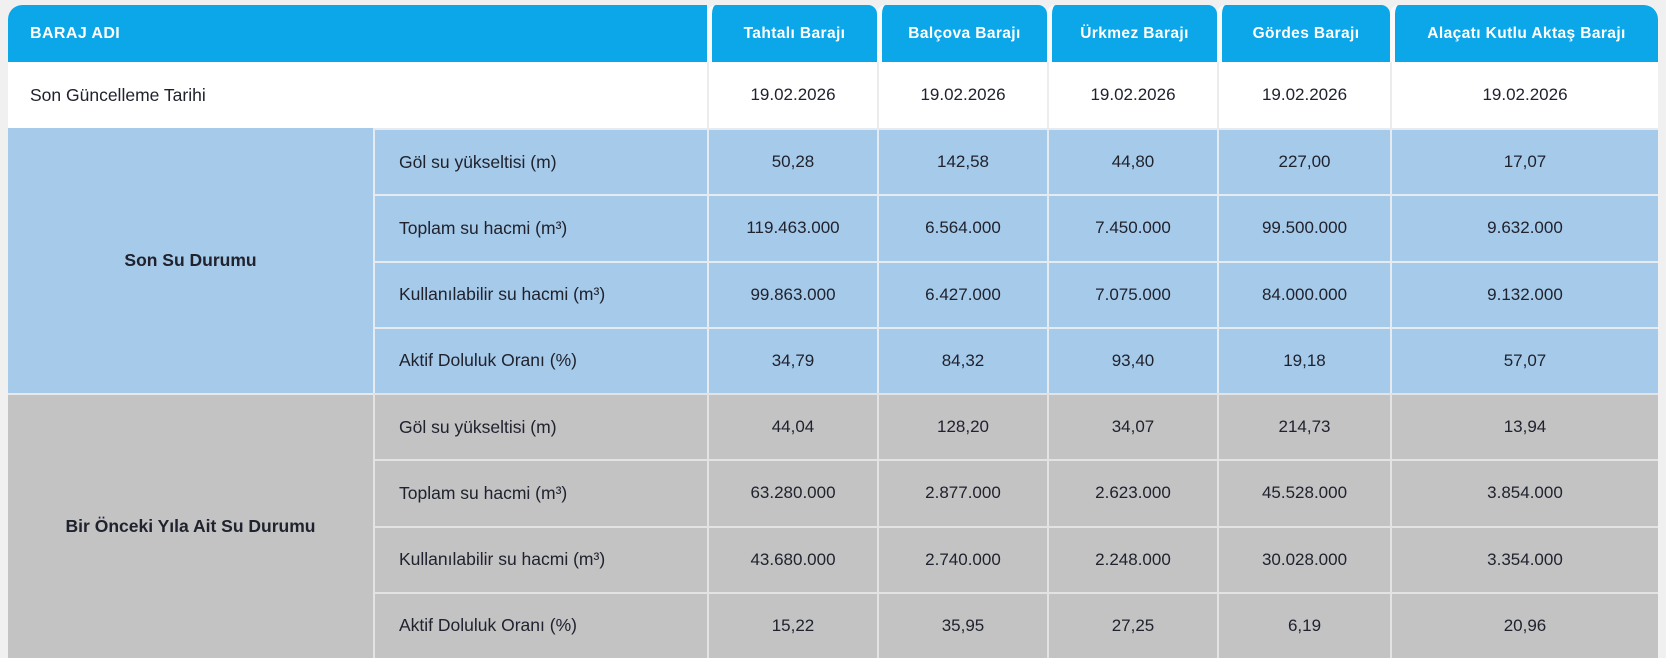 The height and width of the screenshot is (658, 1666). I want to click on value-cell: 99.500.000, so click(1303, 227).